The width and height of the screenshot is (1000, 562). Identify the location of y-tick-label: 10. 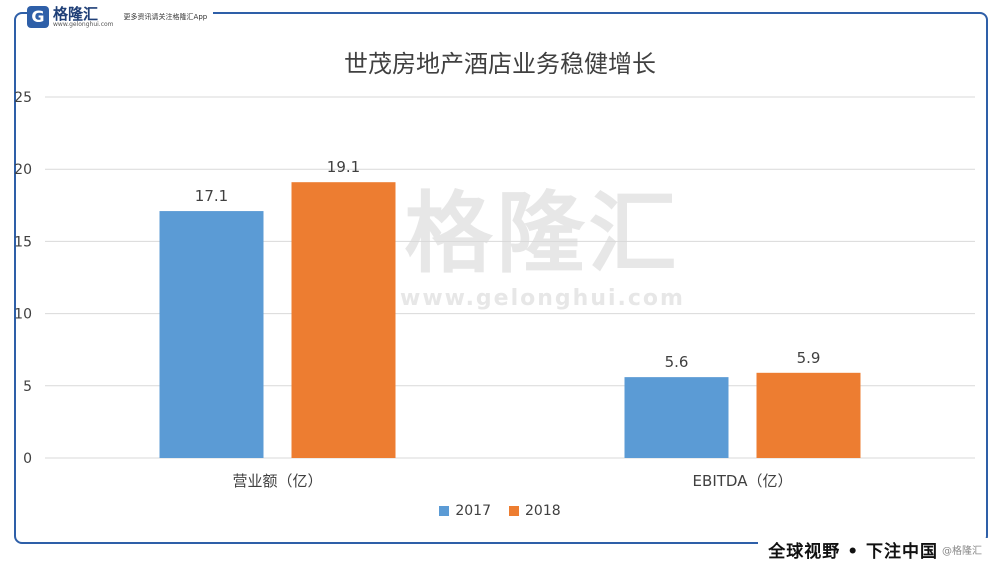
(23, 315).